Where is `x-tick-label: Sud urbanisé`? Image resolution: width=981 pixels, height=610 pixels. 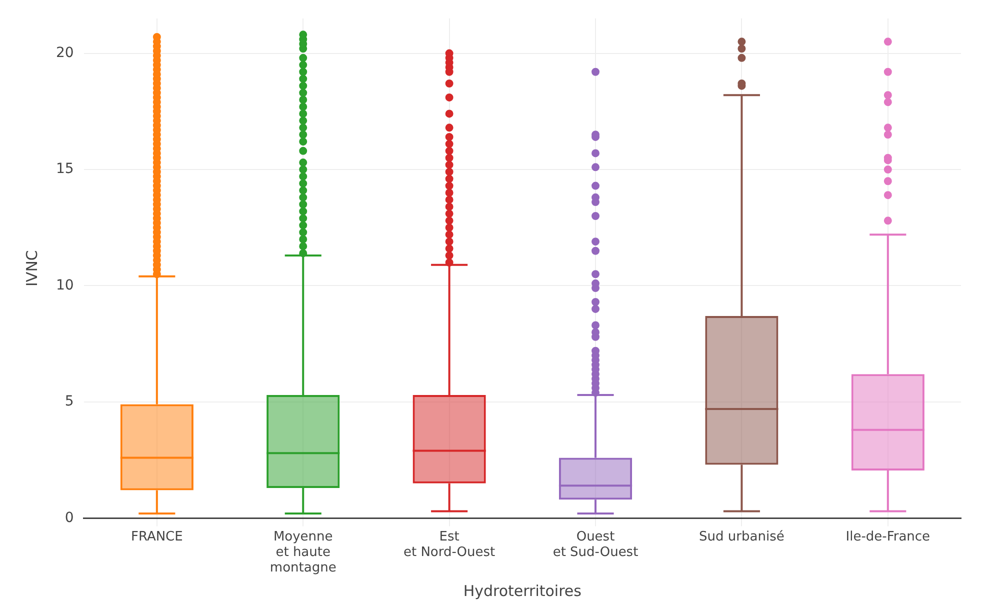 x-tick-label: Sud urbanisé is located at coordinates (741, 536).